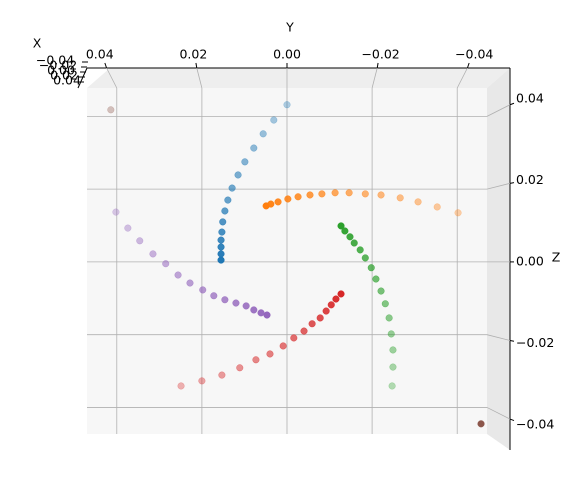  I want to click on y-tick-label: 0.00, so click(287, 54).